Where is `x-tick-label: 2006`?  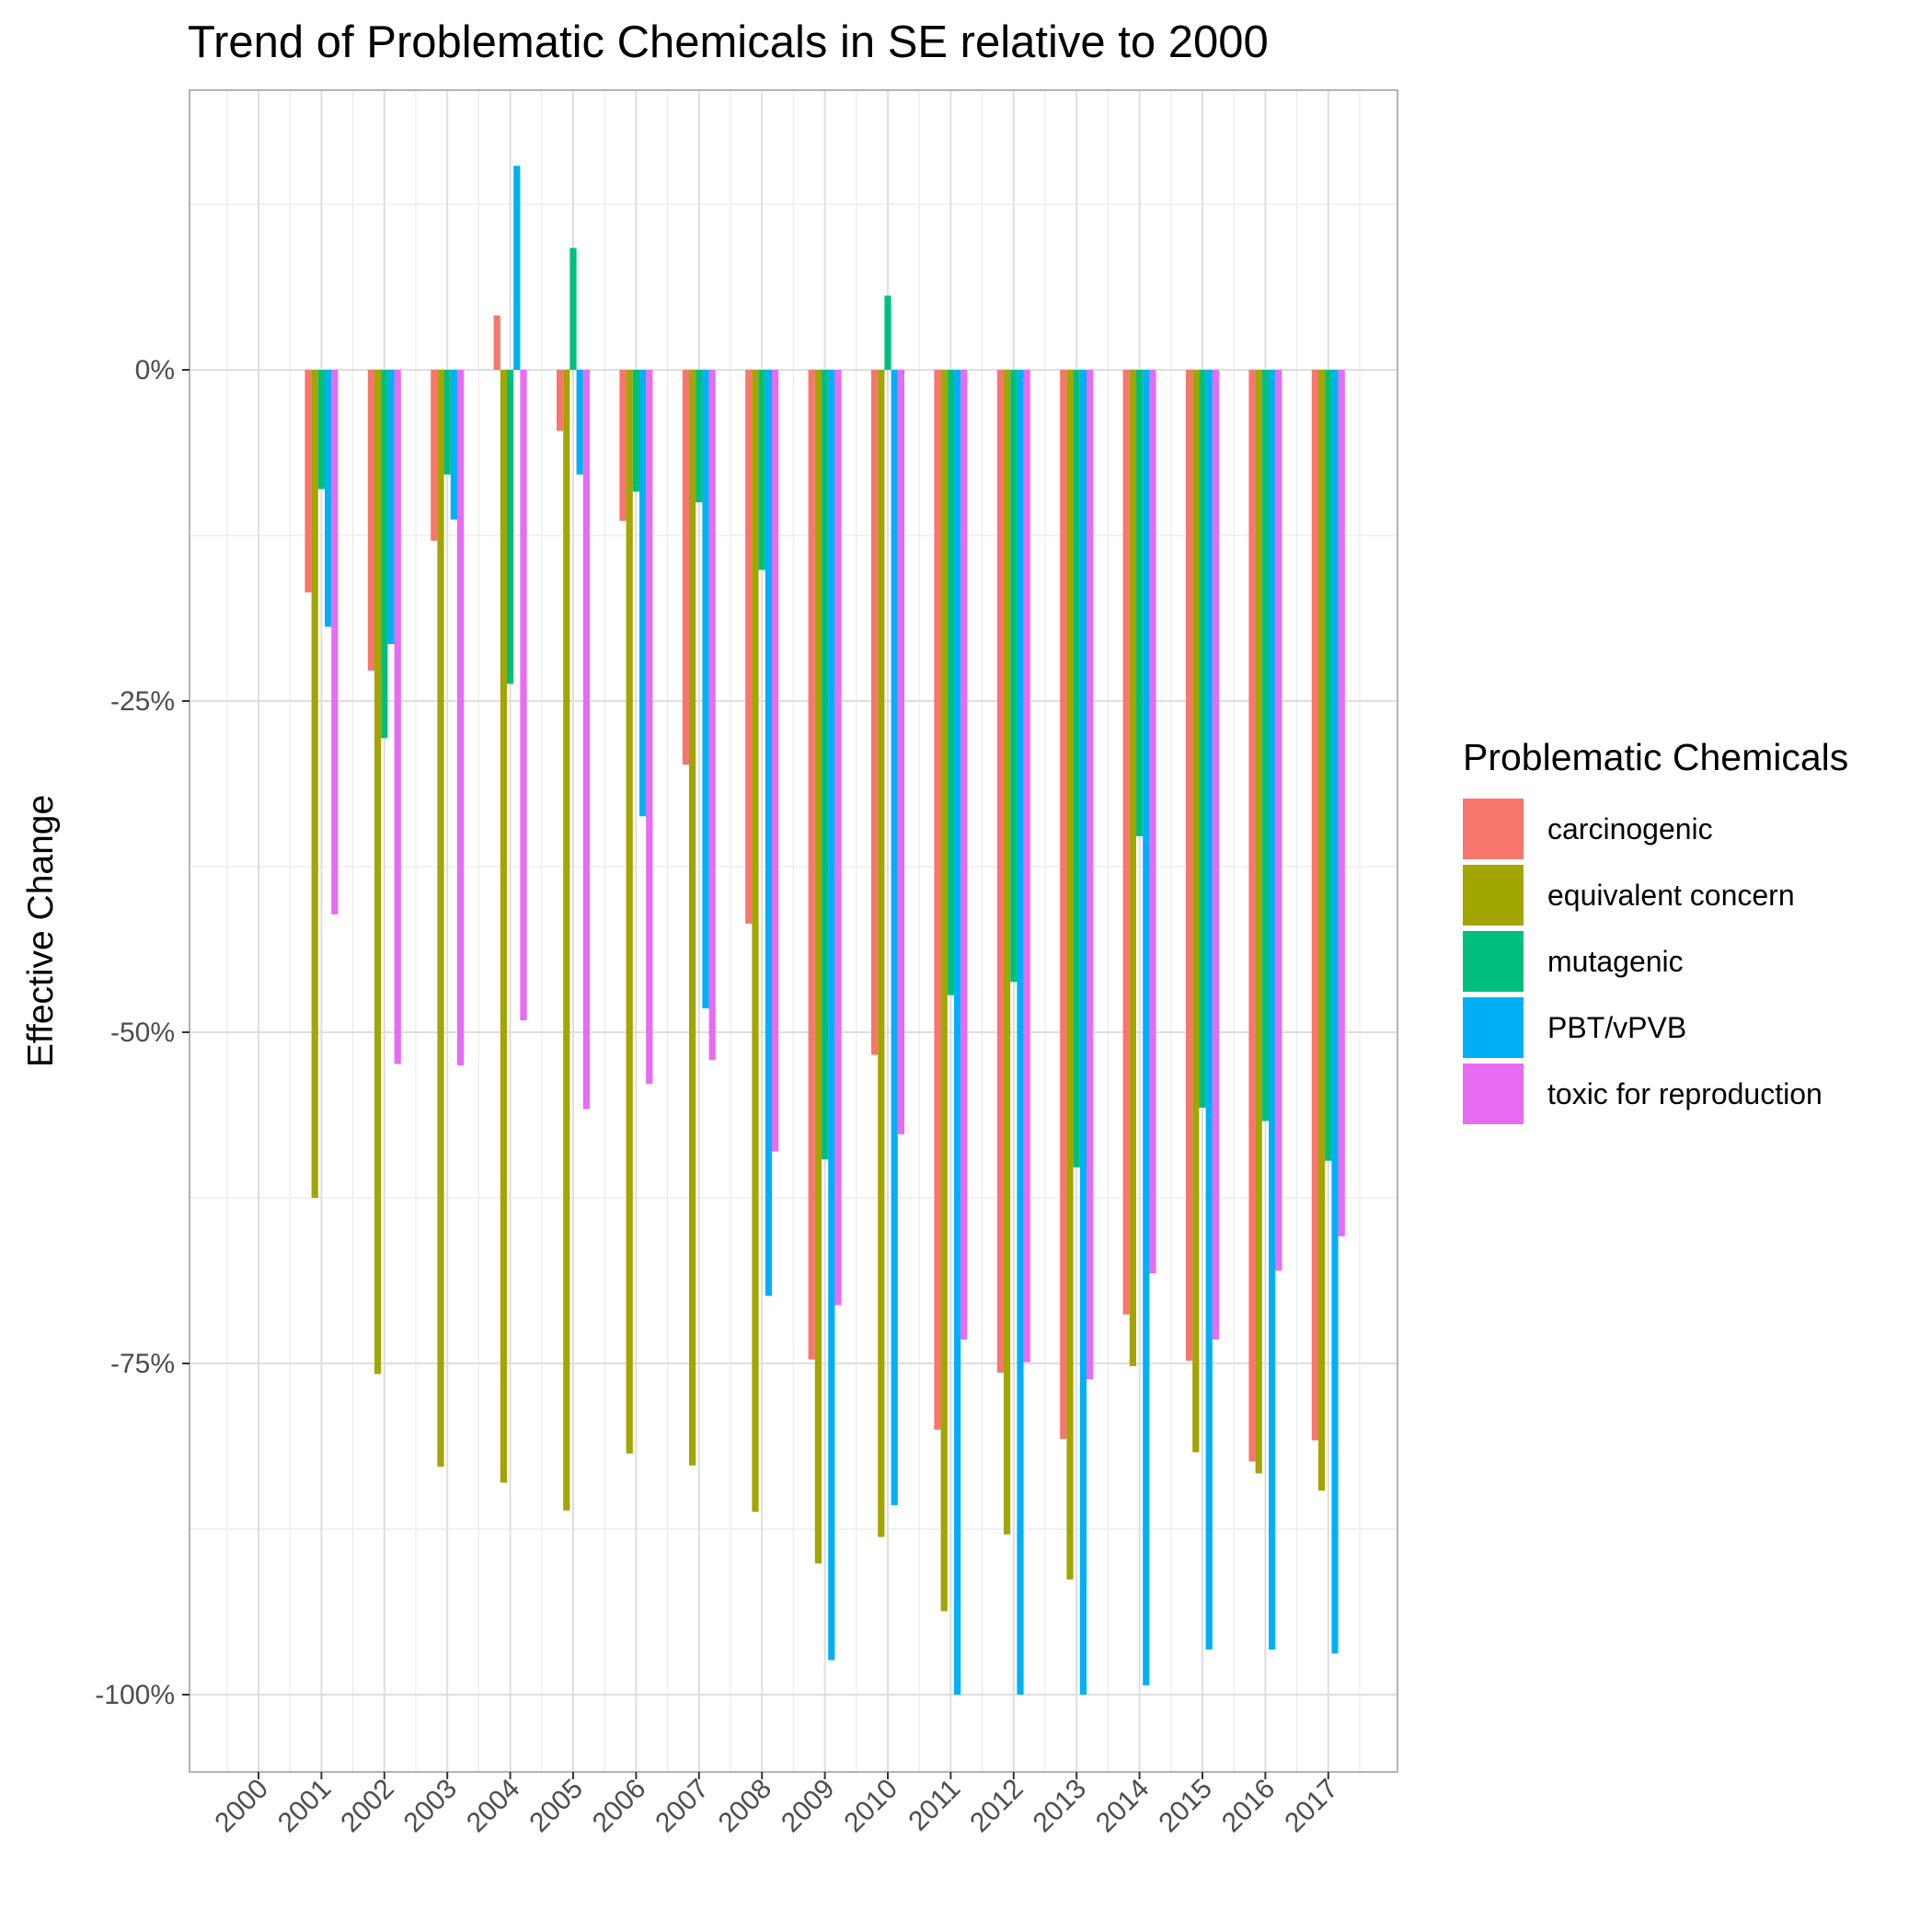 x-tick-label: 2006 is located at coordinates (619, 1806).